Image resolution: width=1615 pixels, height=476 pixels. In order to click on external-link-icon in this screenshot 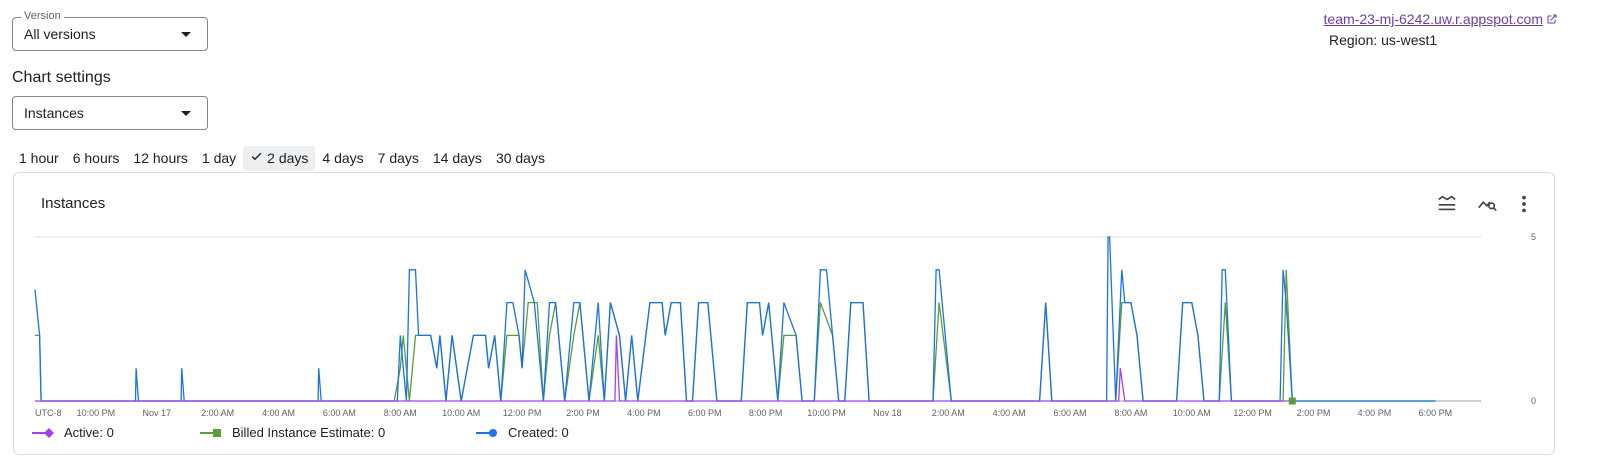, I will do `click(1552, 20)`.